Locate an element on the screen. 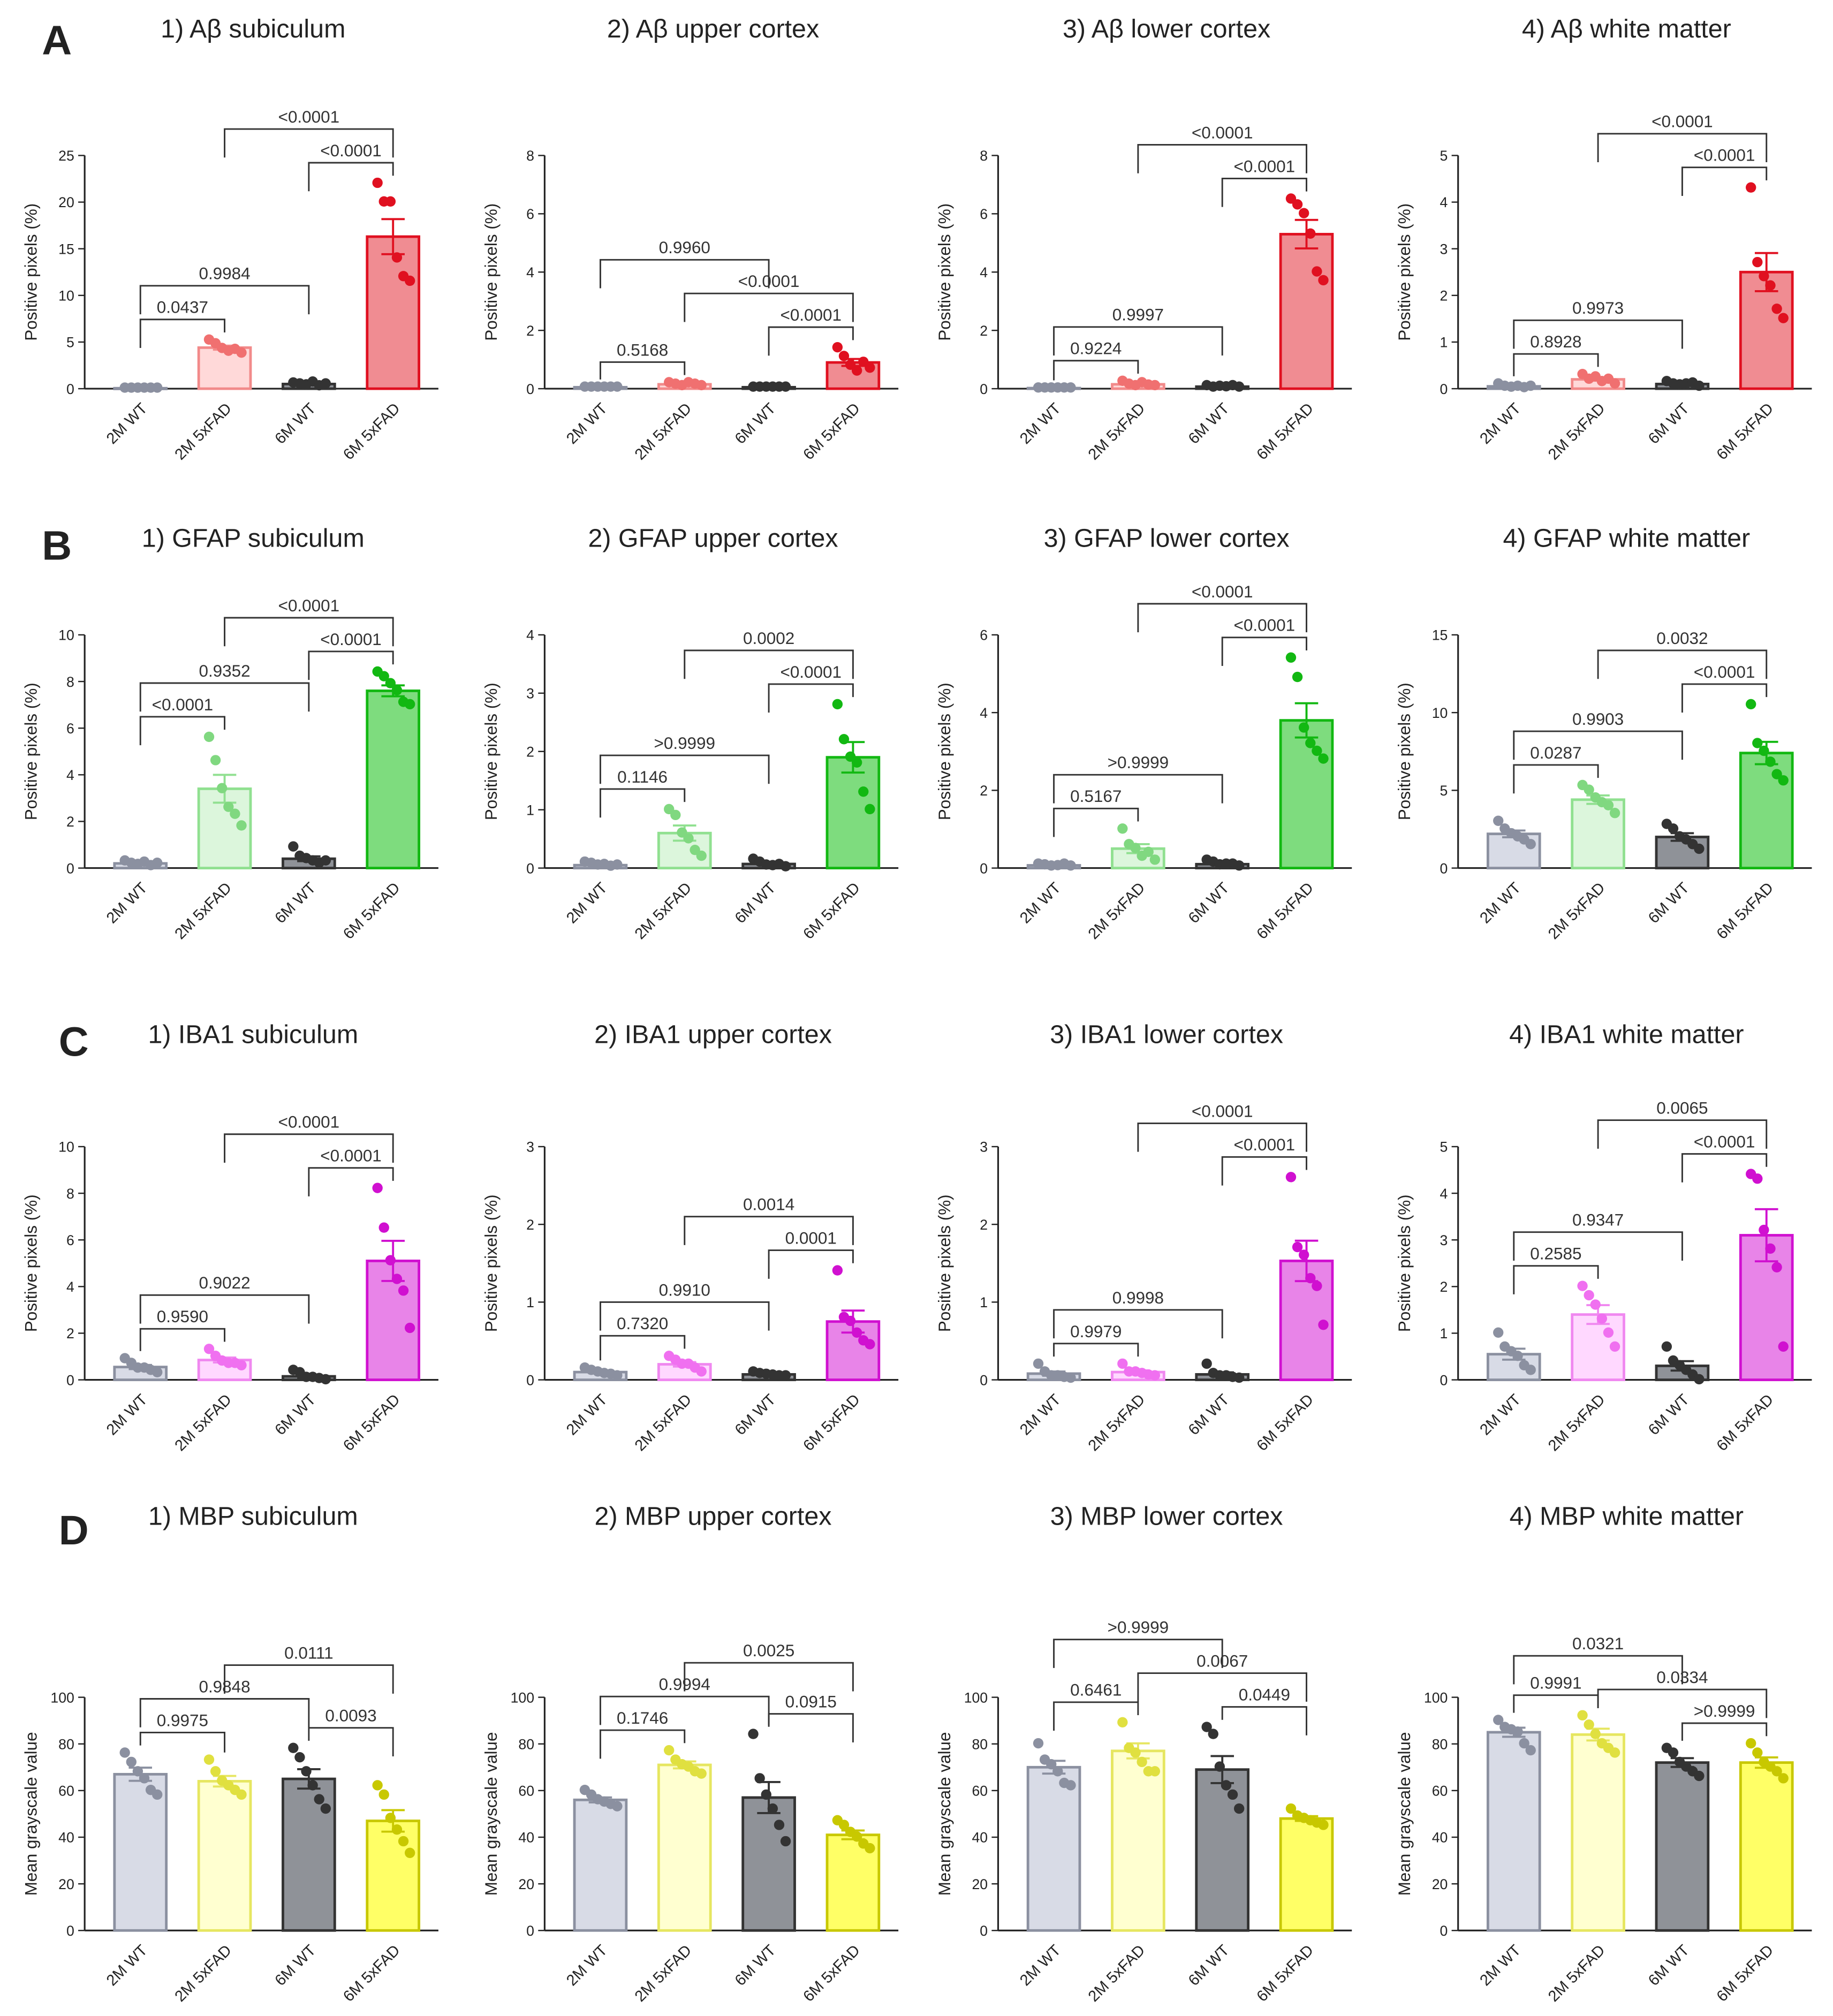 Image resolution: width=1833 pixels, height=2016 pixels. panel-title: 3) IBA1 lower cortex is located at coordinates (1166, 1034).